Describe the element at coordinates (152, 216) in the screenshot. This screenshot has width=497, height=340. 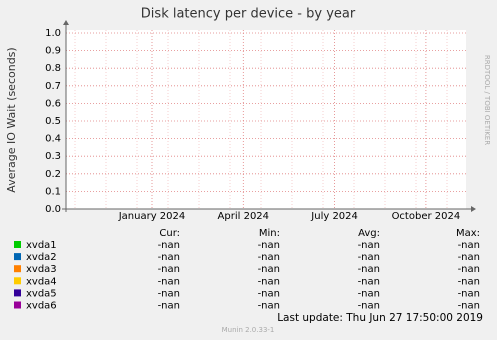
I see `x-tick-label: January 2024` at that location.